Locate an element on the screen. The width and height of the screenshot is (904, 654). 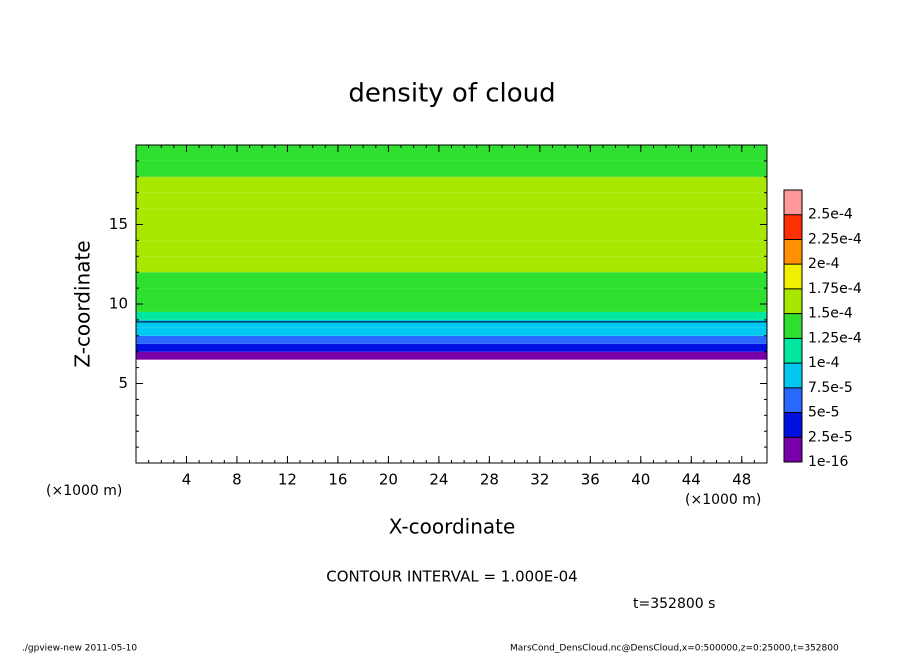
colorbar-label: 1.25e-4 is located at coordinates (835, 338).